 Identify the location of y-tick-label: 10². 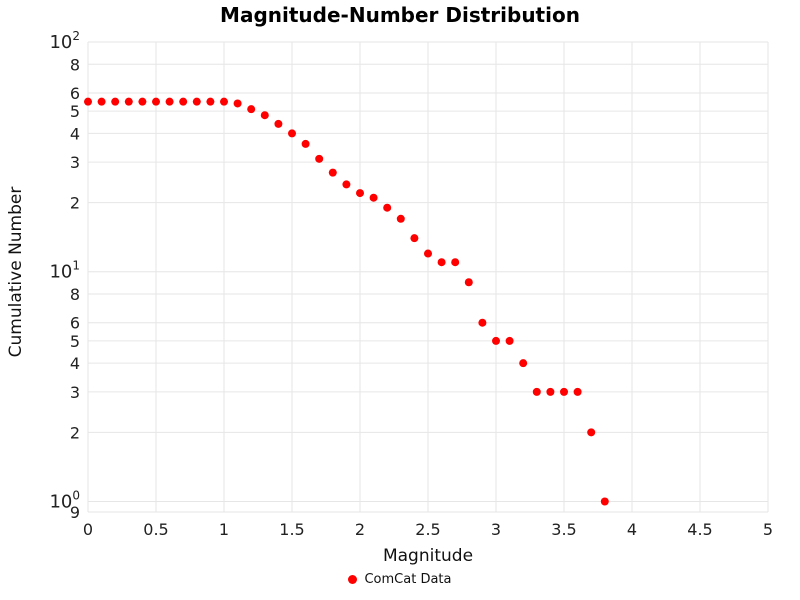
(64, 41).